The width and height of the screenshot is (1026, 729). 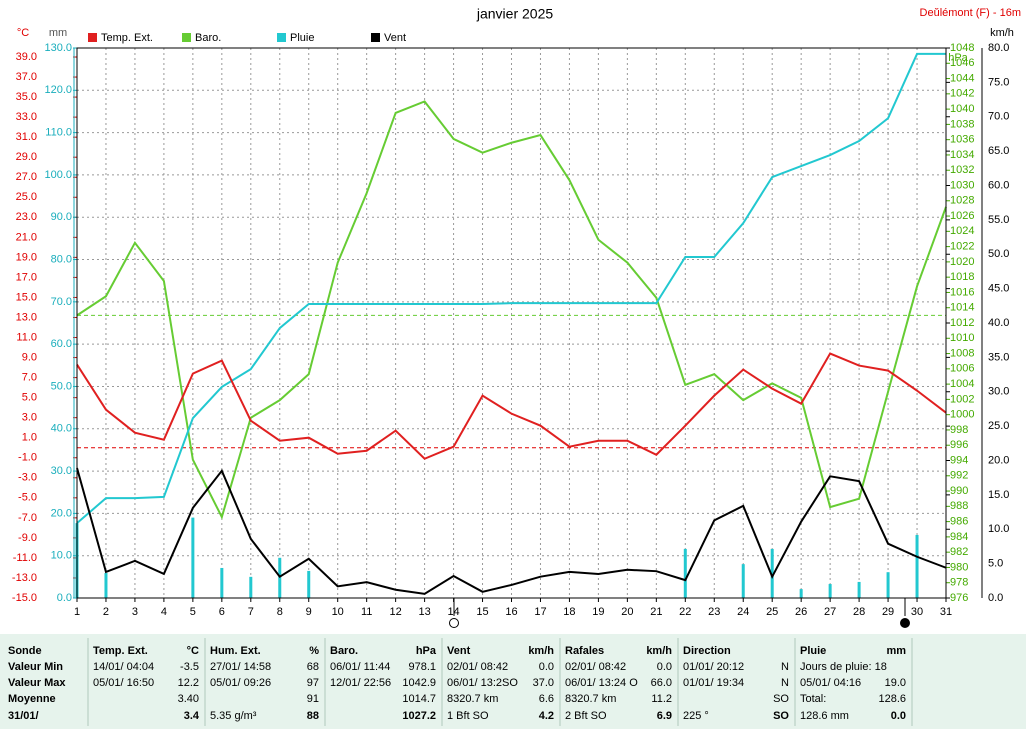 I want to click on x-tick-label: 1, so click(x=77, y=612).